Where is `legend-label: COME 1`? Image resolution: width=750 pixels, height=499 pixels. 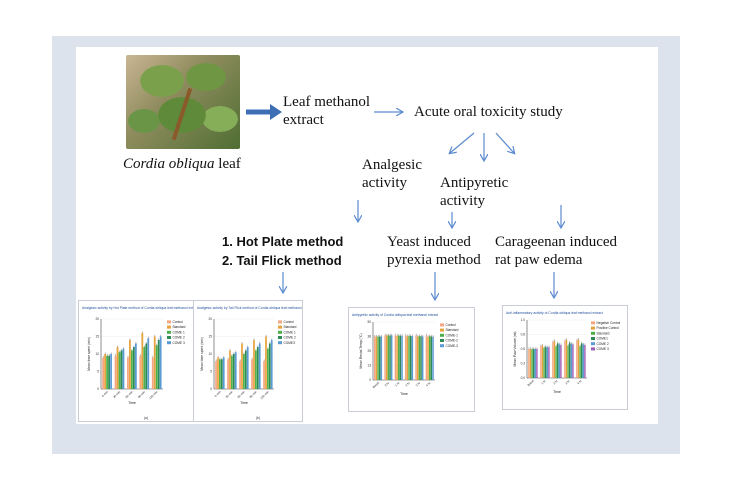
legend-label: COME 1 is located at coordinates (179, 332).